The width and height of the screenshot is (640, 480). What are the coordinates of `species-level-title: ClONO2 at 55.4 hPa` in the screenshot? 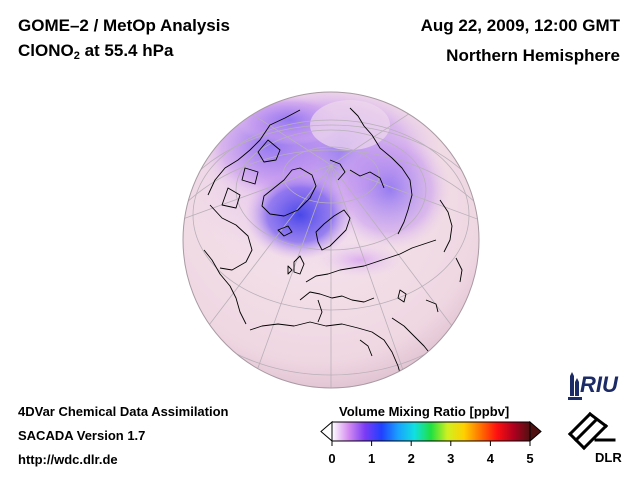 It's located at (95, 51).